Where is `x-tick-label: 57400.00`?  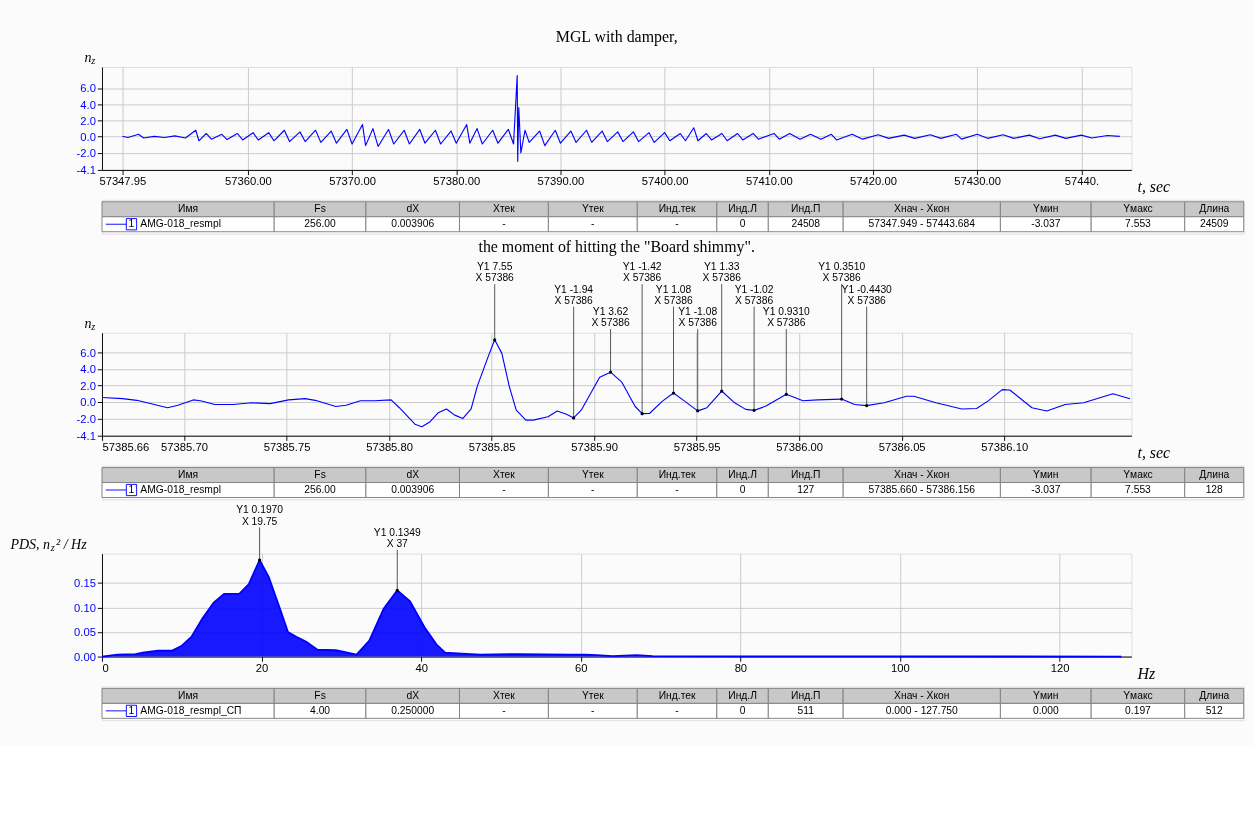 x-tick-label: 57400.00 is located at coordinates (665, 181).